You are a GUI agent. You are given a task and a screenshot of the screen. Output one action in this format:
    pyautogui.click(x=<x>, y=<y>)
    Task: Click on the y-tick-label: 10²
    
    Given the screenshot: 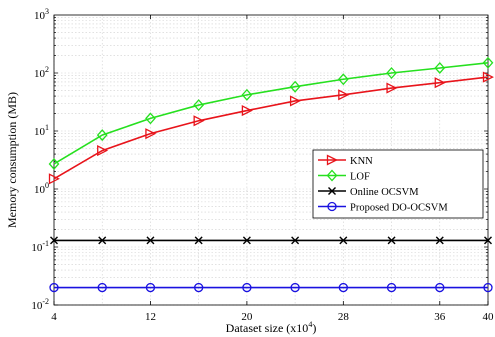 What is the action you would take?
    pyautogui.click(x=41, y=72)
    